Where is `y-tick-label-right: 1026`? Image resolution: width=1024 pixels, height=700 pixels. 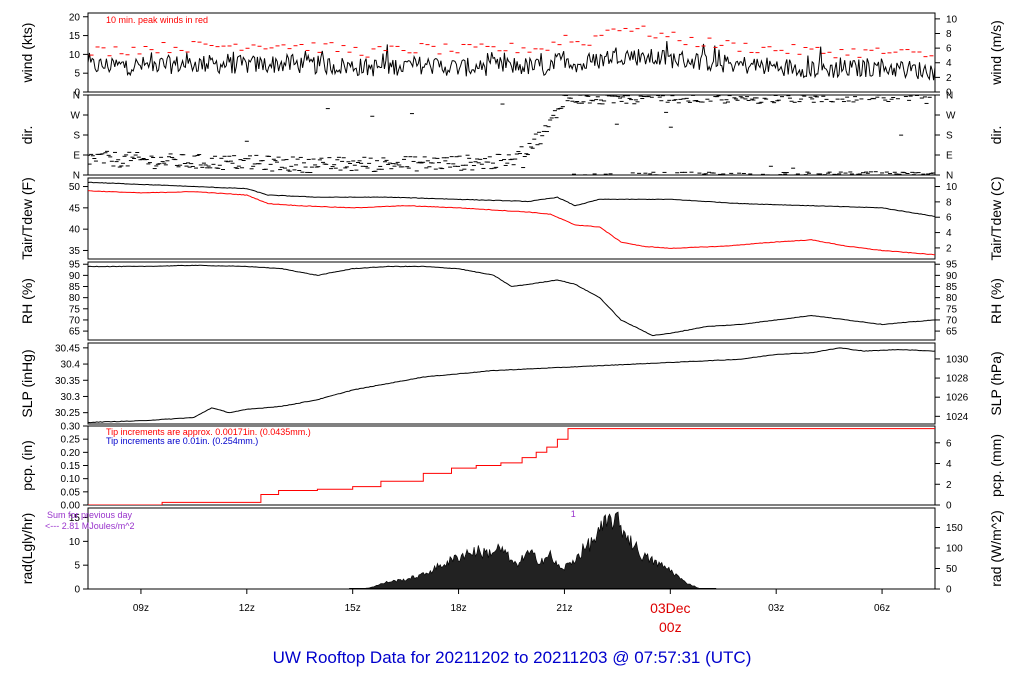 y-tick-label-right: 1026 is located at coordinates (957, 398).